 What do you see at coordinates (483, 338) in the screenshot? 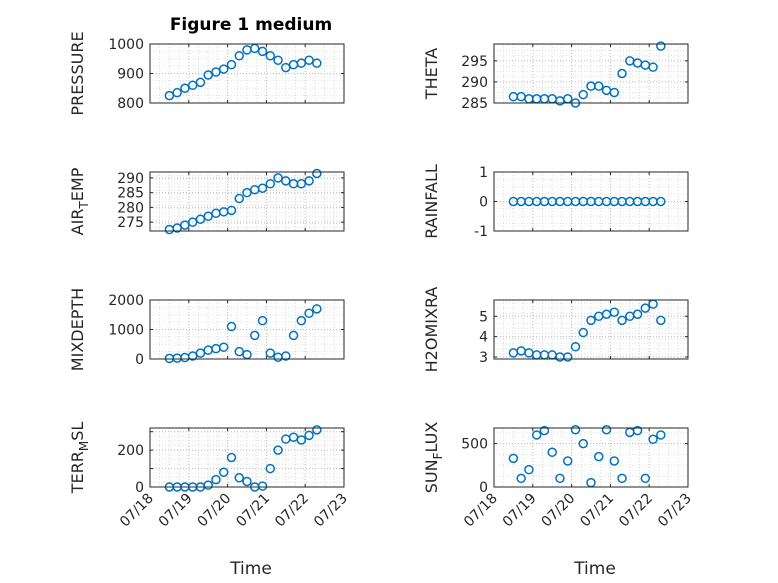
I see `ytick-label: 4` at bounding box center [483, 338].